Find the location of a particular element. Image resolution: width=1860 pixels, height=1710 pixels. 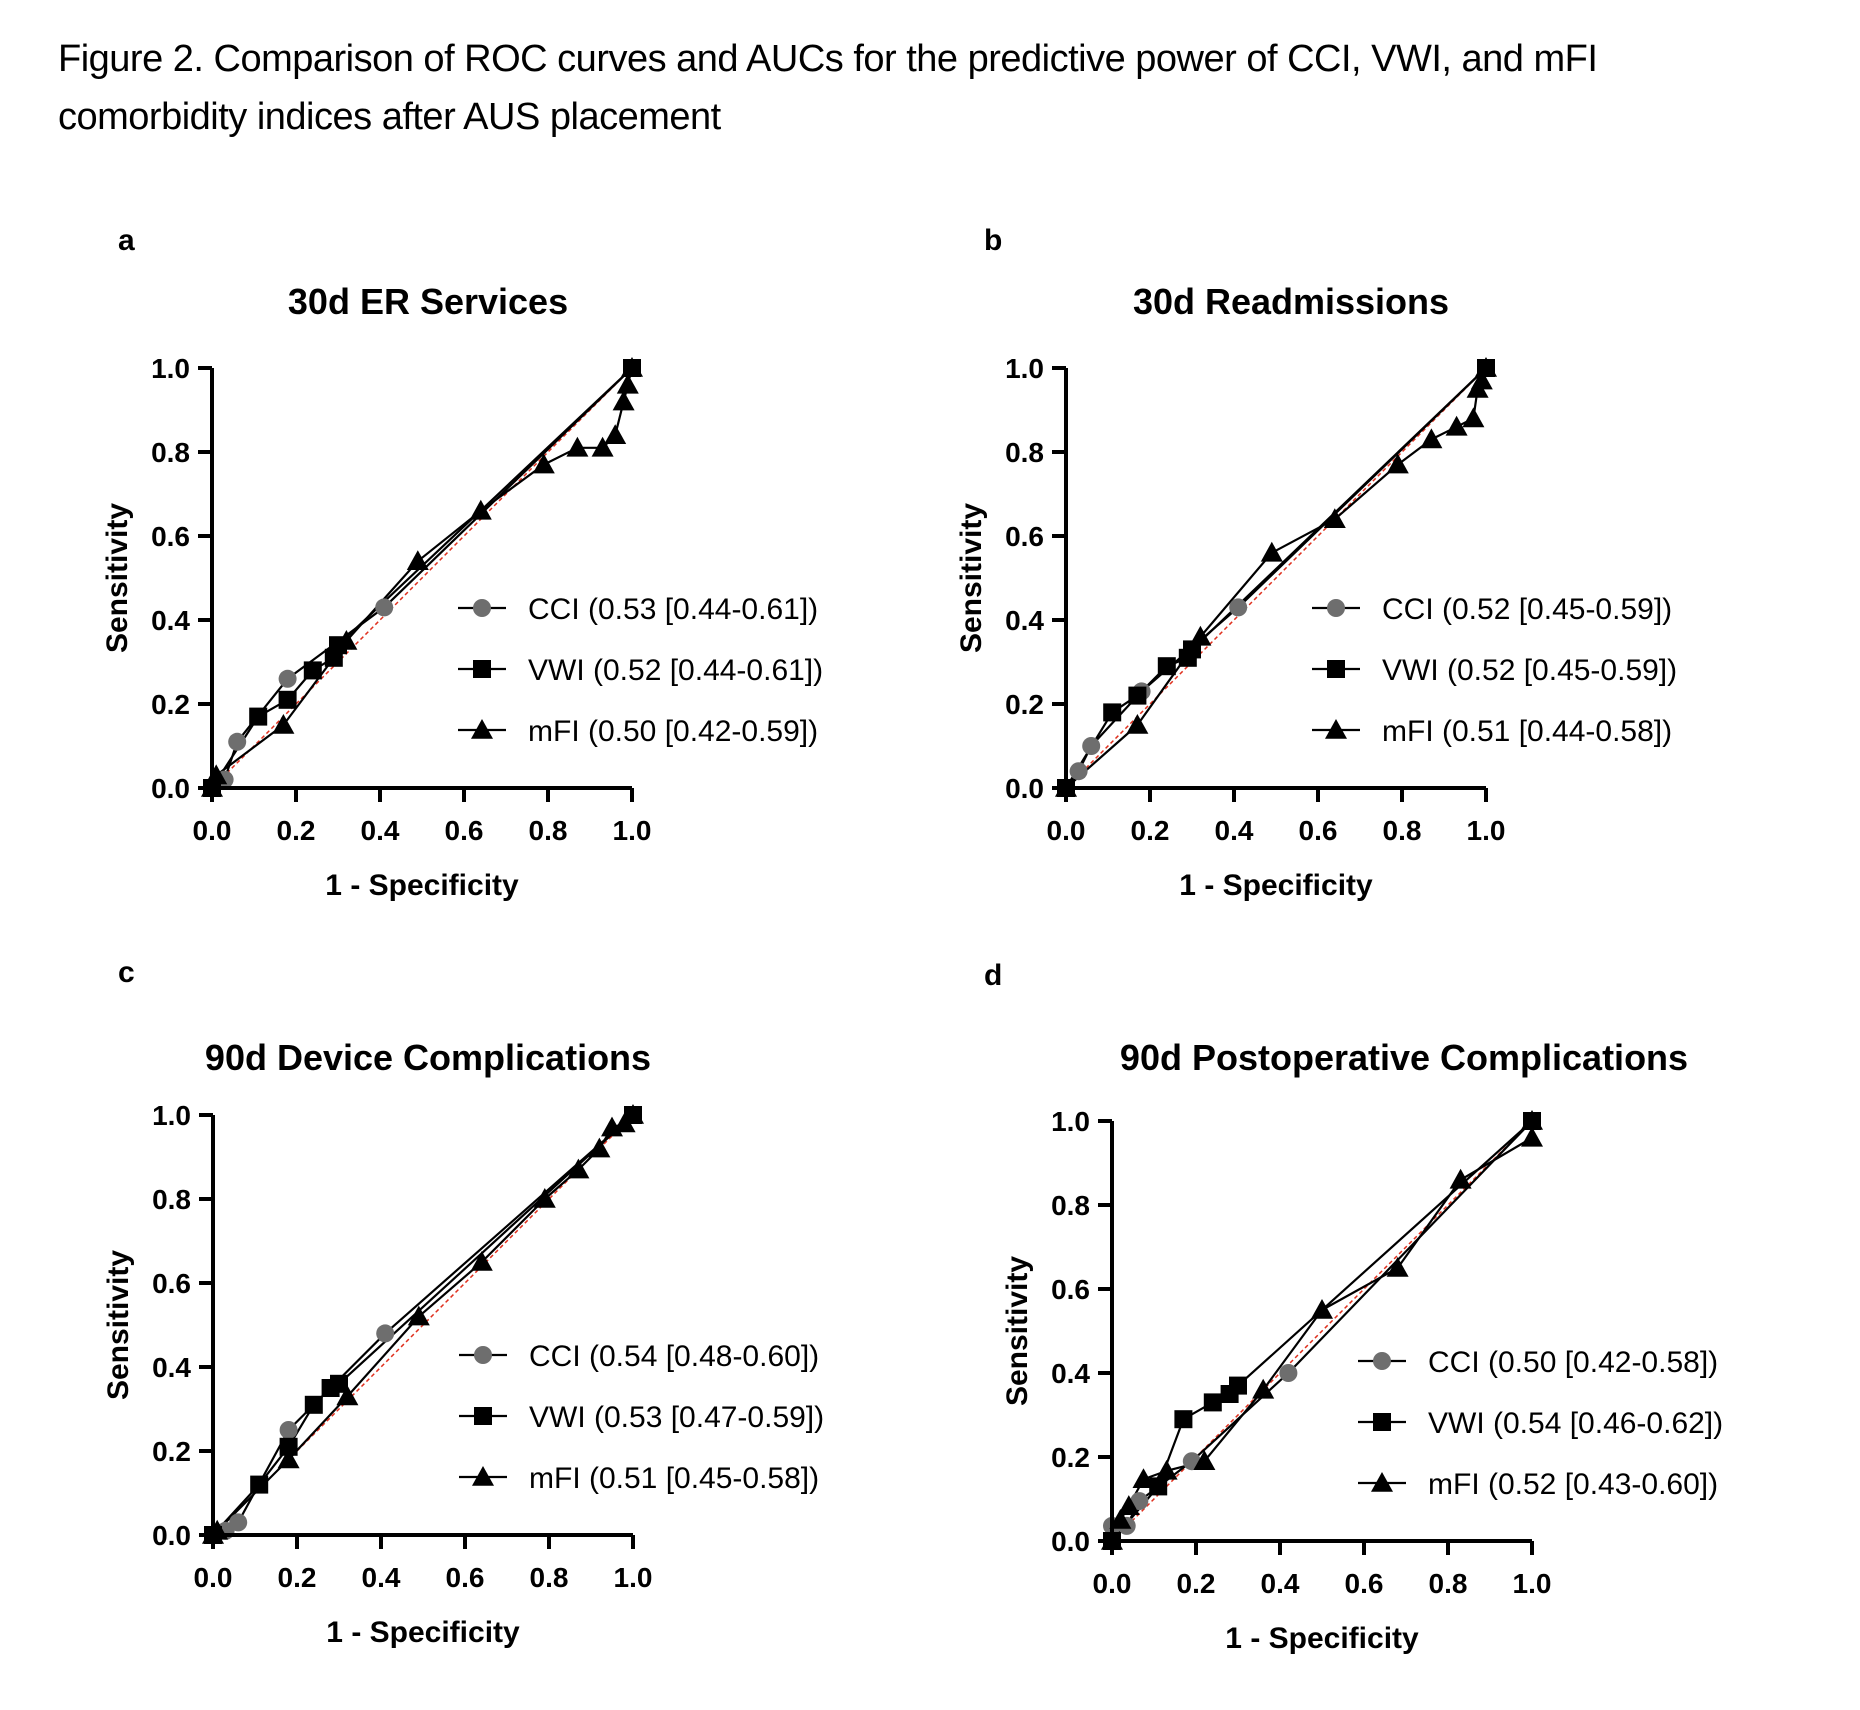

legend-item-vwi: VWI (0.52 [0.45-0.59]) is located at coordinates (1494, 670).